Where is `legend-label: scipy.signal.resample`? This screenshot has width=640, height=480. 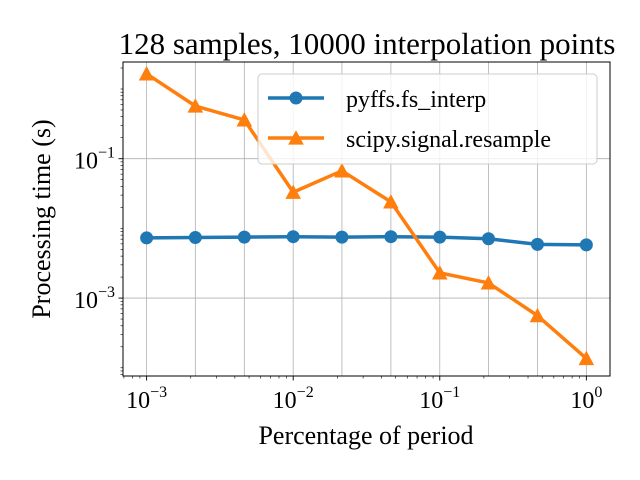
legend-label: scipy.signal.resample is located at coordinates (448, 140).